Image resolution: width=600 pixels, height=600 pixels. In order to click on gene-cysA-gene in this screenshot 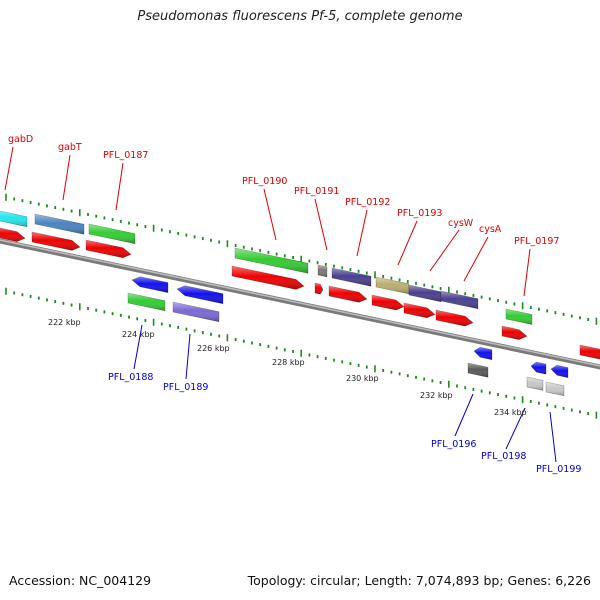, I will do `click(459, 300)`.